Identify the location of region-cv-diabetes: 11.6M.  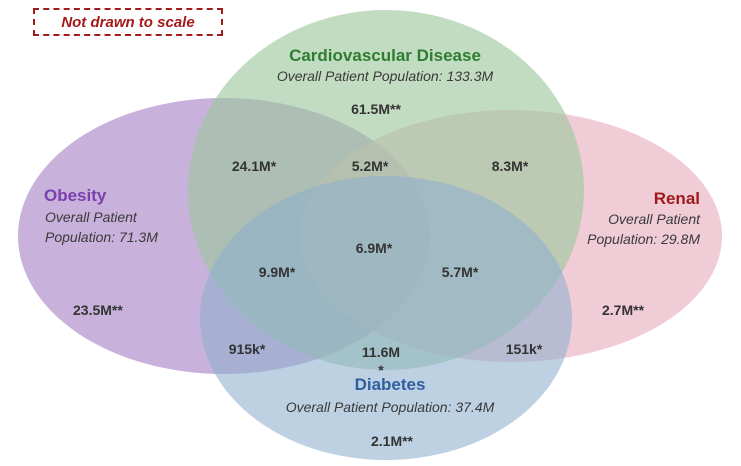
(381, 352).